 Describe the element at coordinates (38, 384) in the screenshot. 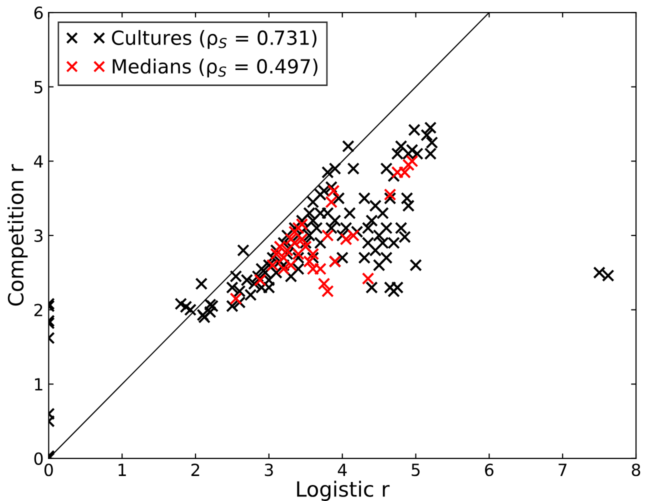

I see `y-tick-label: 1` at that location.